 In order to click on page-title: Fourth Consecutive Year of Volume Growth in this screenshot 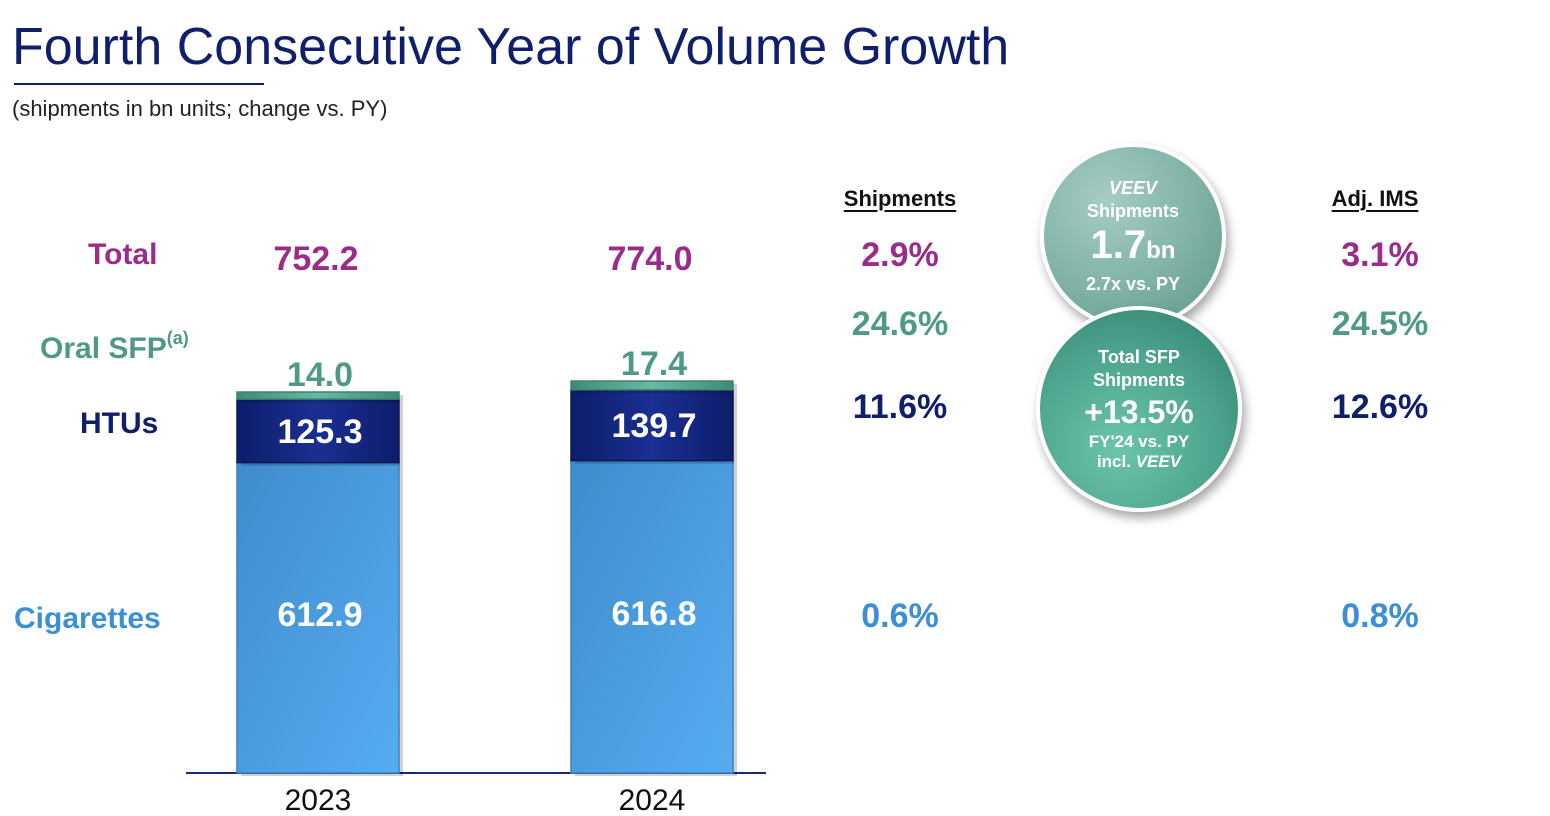, I will do `click(511, 47)`.